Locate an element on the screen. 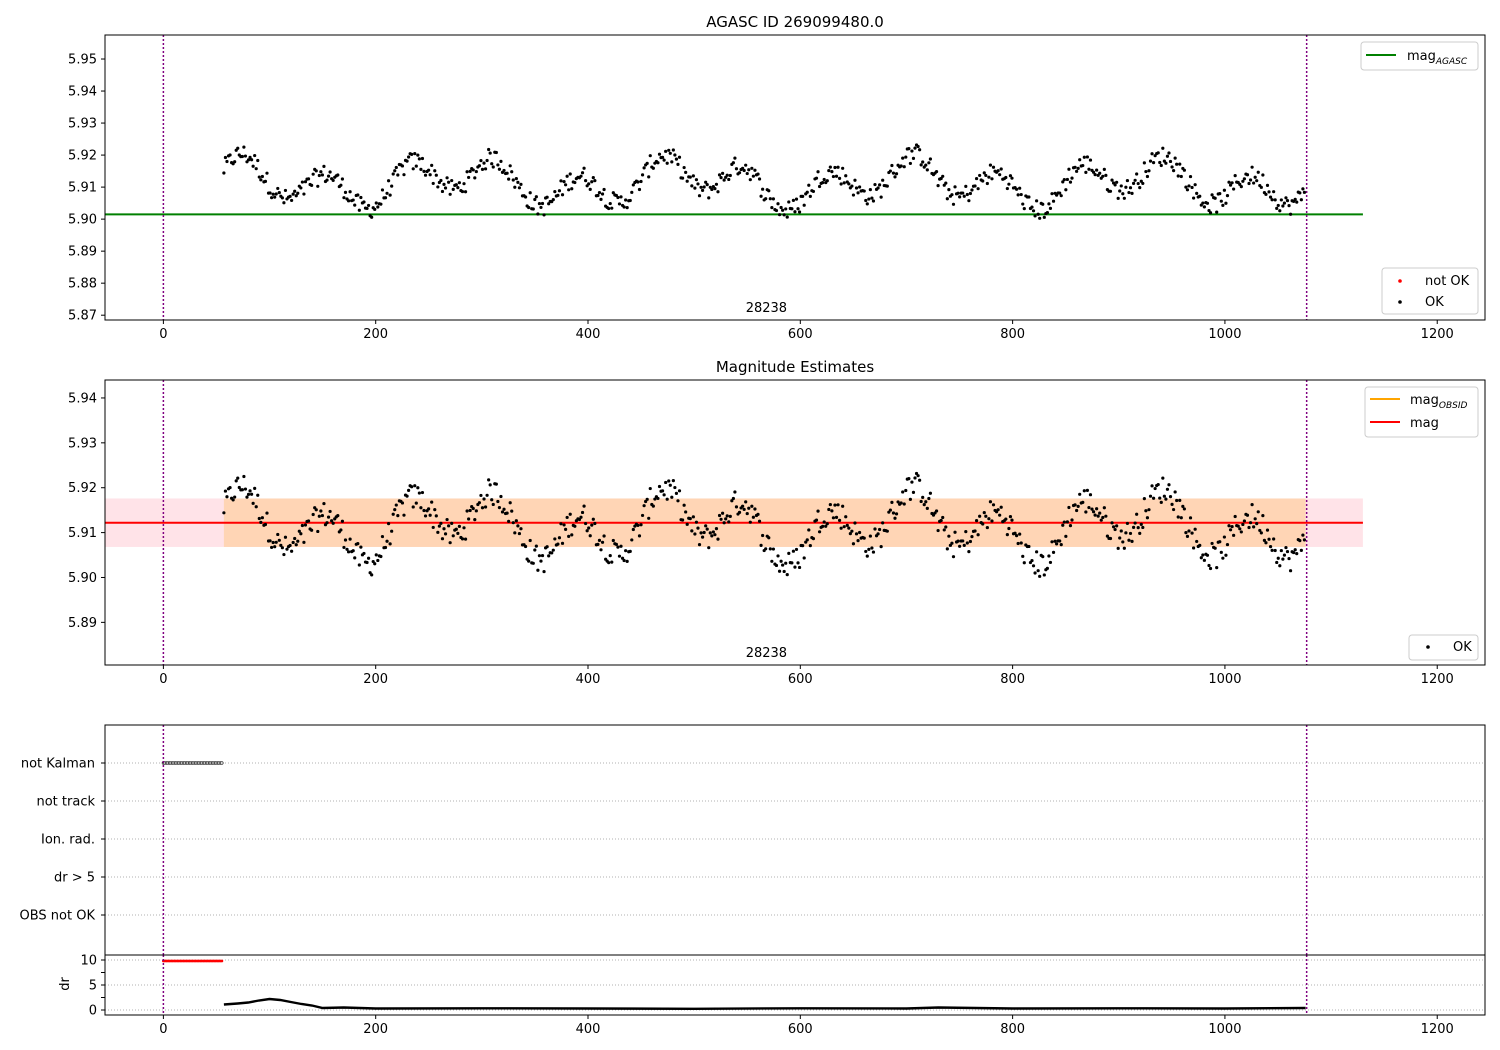  legend-box is located at coordinates (1419, 56).